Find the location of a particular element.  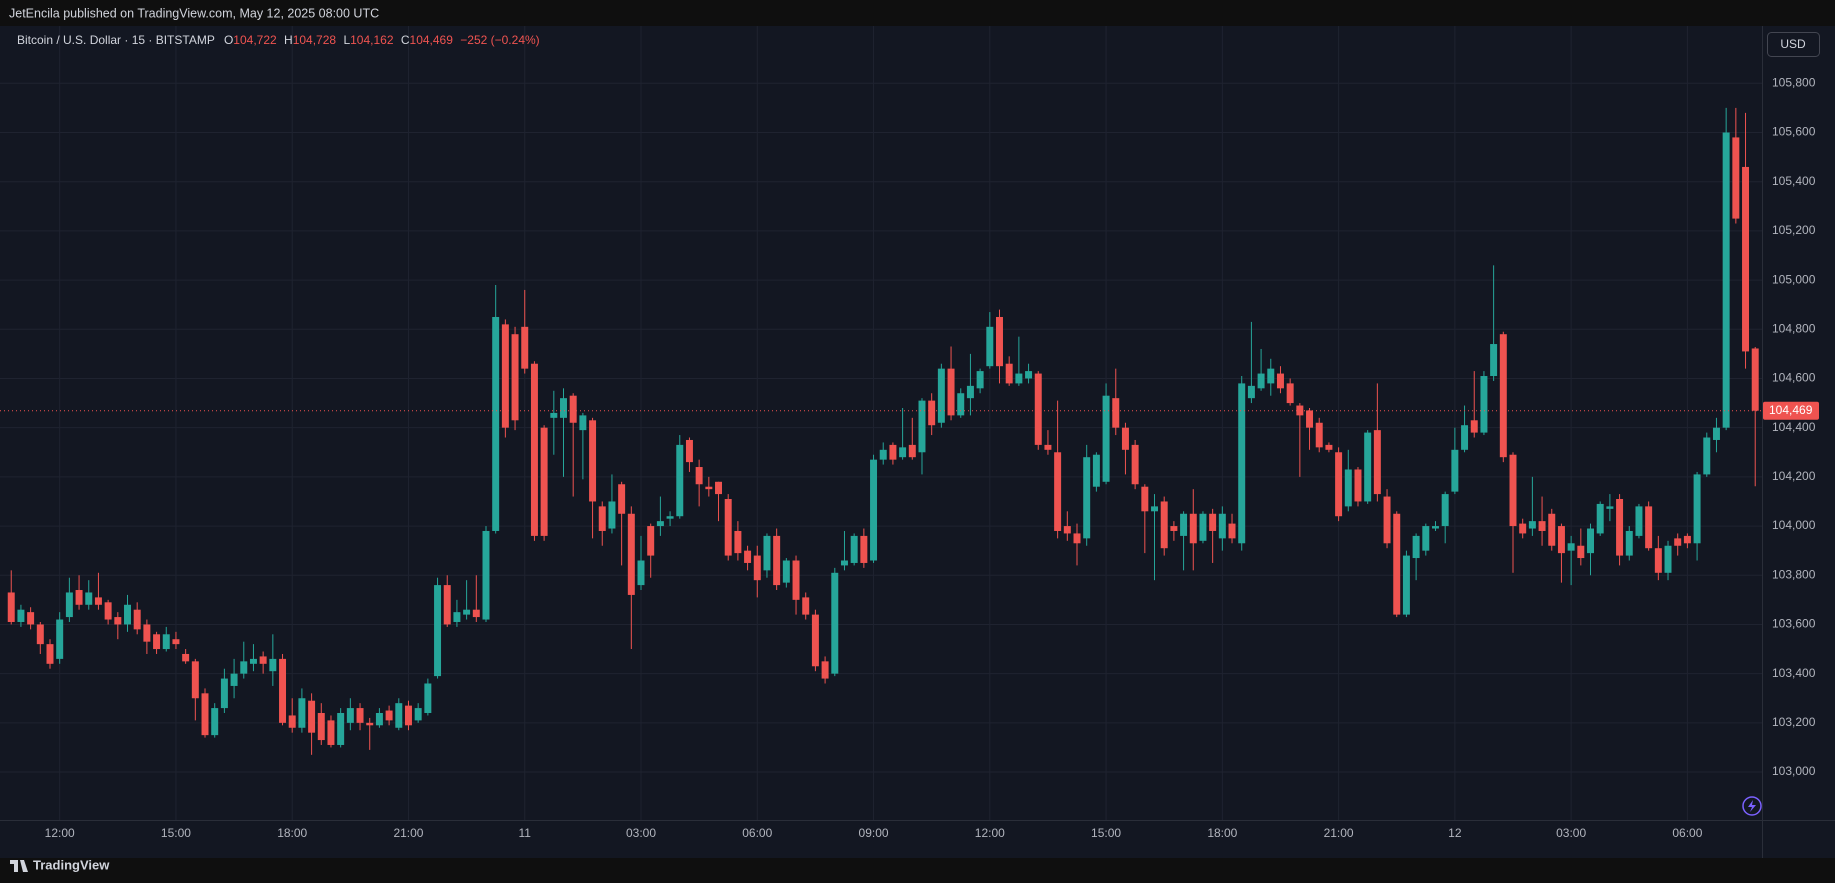

y-tick-label: 105,000 is located at coordinates (1794, 279).